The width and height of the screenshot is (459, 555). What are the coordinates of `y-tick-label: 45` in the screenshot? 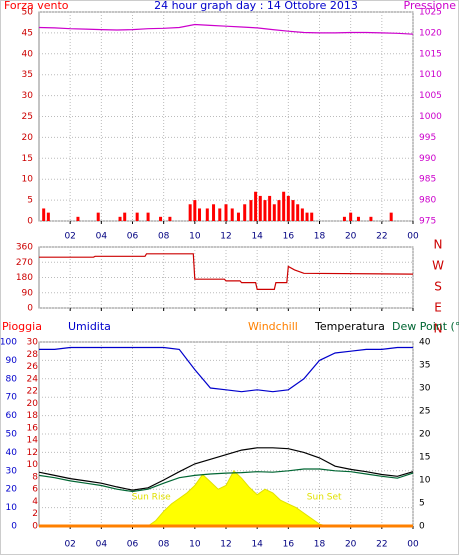 It's located at (27, 33).